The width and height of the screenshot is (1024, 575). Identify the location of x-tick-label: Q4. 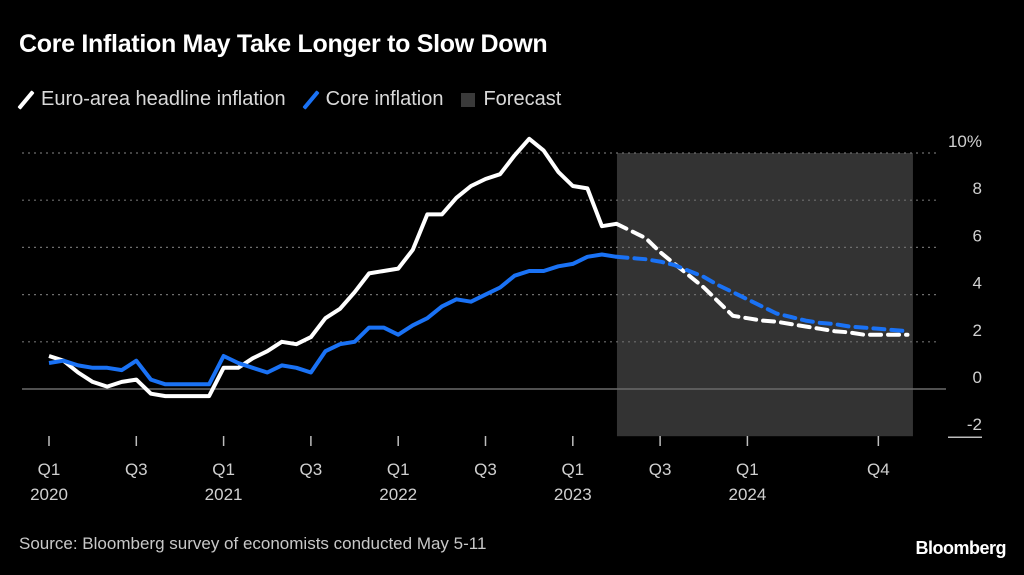
(878, 469).